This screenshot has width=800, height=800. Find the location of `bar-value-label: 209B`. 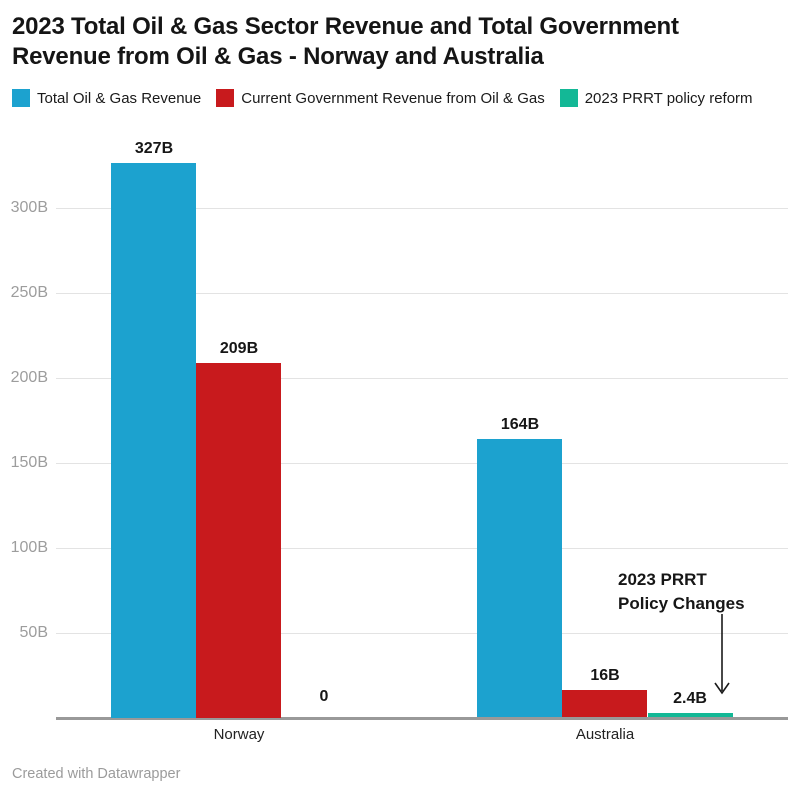

bar-value-label: 209B is located at coordinates (239, 348).